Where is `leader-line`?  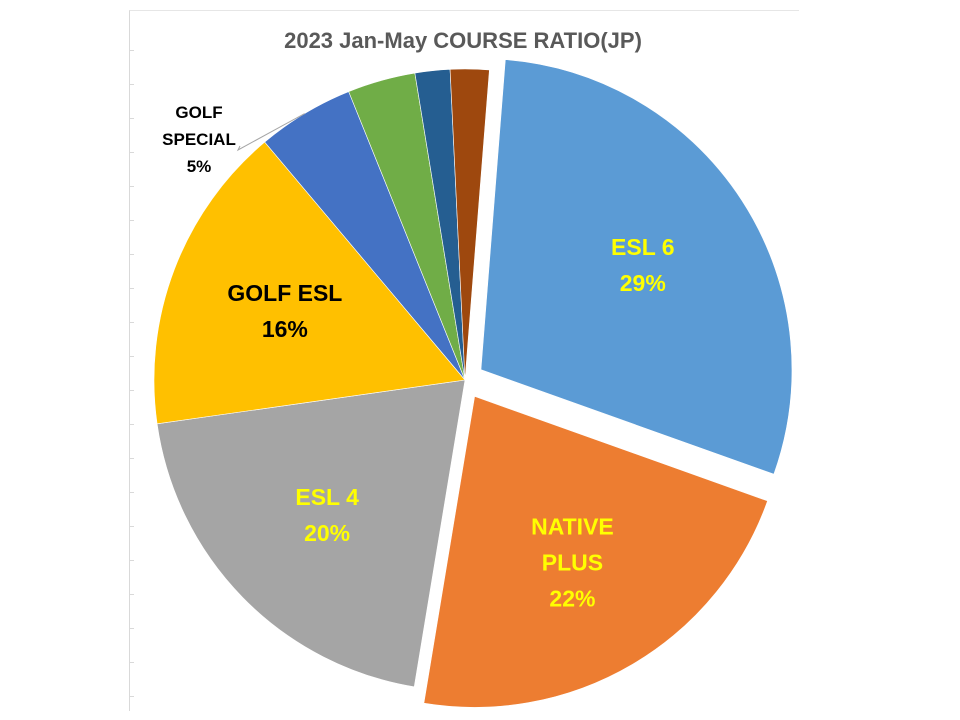
leader-line is located at coordinates (270, 132).